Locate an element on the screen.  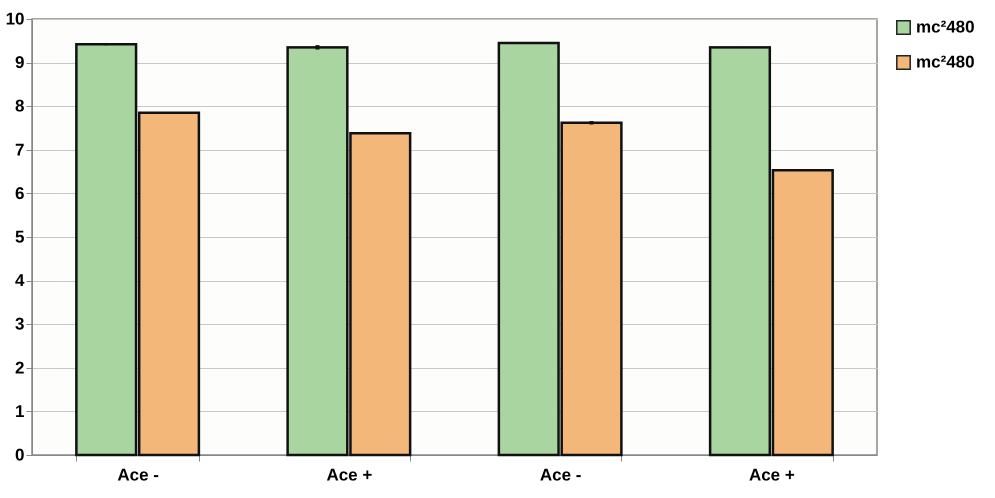
y-tick-label: 5 is located at coordinates (19, 237).